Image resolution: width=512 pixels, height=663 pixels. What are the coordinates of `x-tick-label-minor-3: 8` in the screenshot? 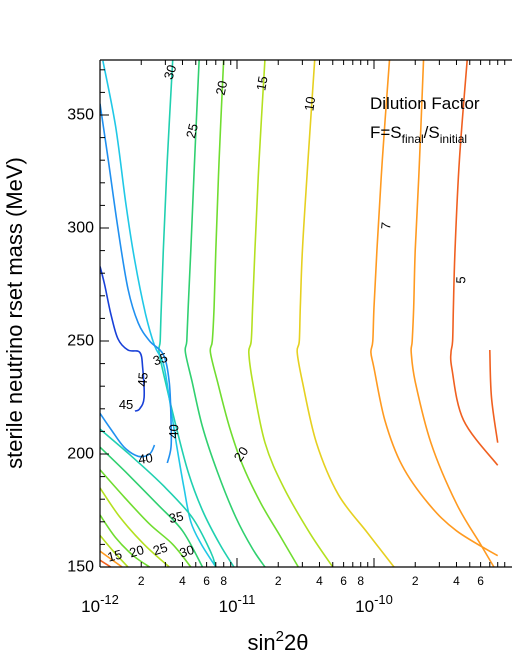 It's located at (223, 581).